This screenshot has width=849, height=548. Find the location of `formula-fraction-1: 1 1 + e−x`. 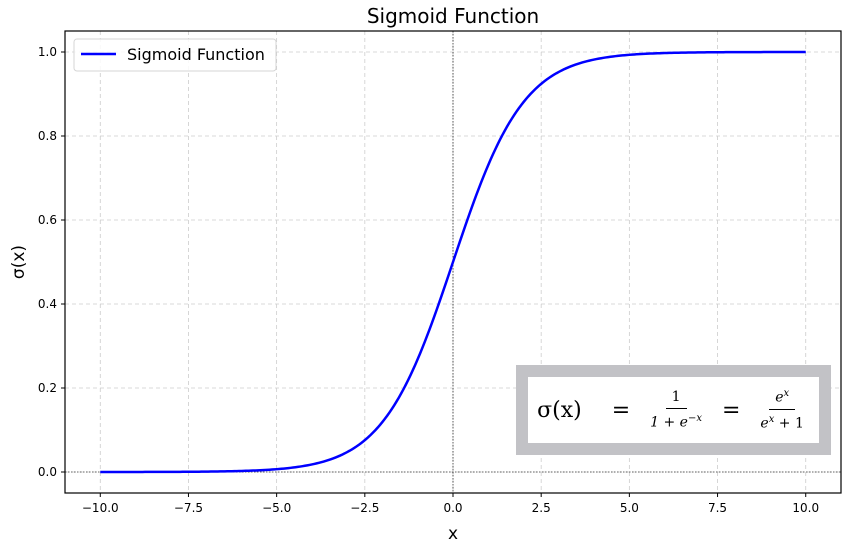

formula-fraction-1: 1 1 + e−x is located at coordinates (676, 410).